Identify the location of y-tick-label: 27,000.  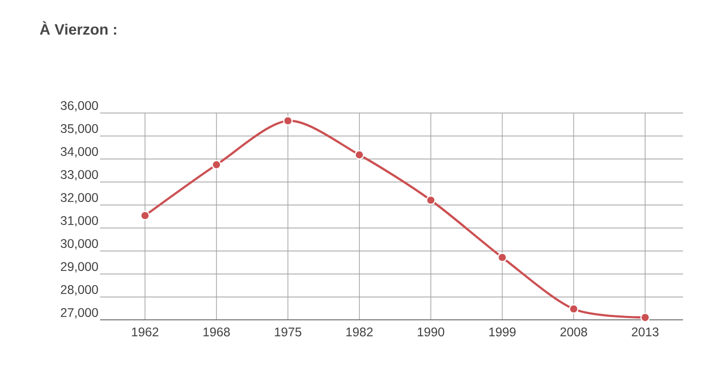
(79, 313).